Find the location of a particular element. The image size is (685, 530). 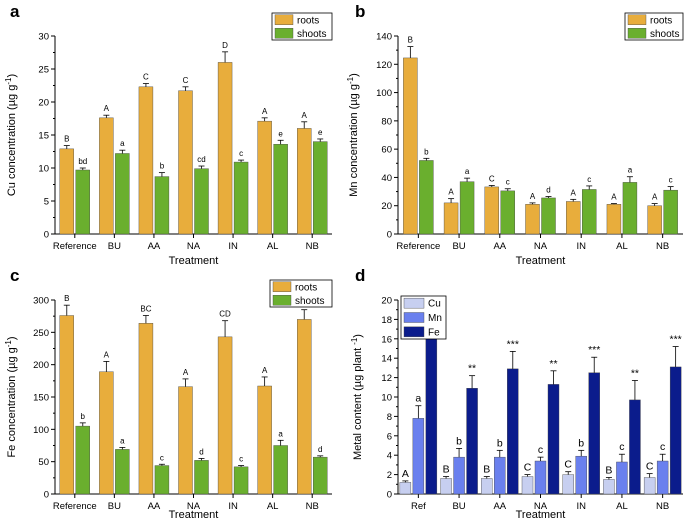

y-axis-title-main: Fe concentration (µg g is located at coordinates (12, 402).